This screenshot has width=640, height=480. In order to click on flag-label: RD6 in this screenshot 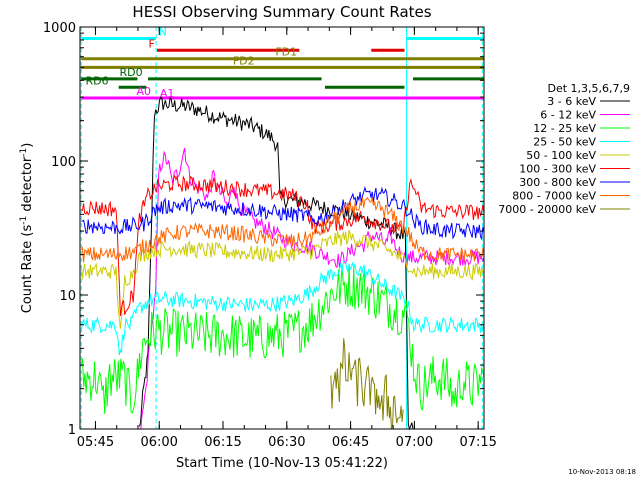, I will do `click(96, 80)`.